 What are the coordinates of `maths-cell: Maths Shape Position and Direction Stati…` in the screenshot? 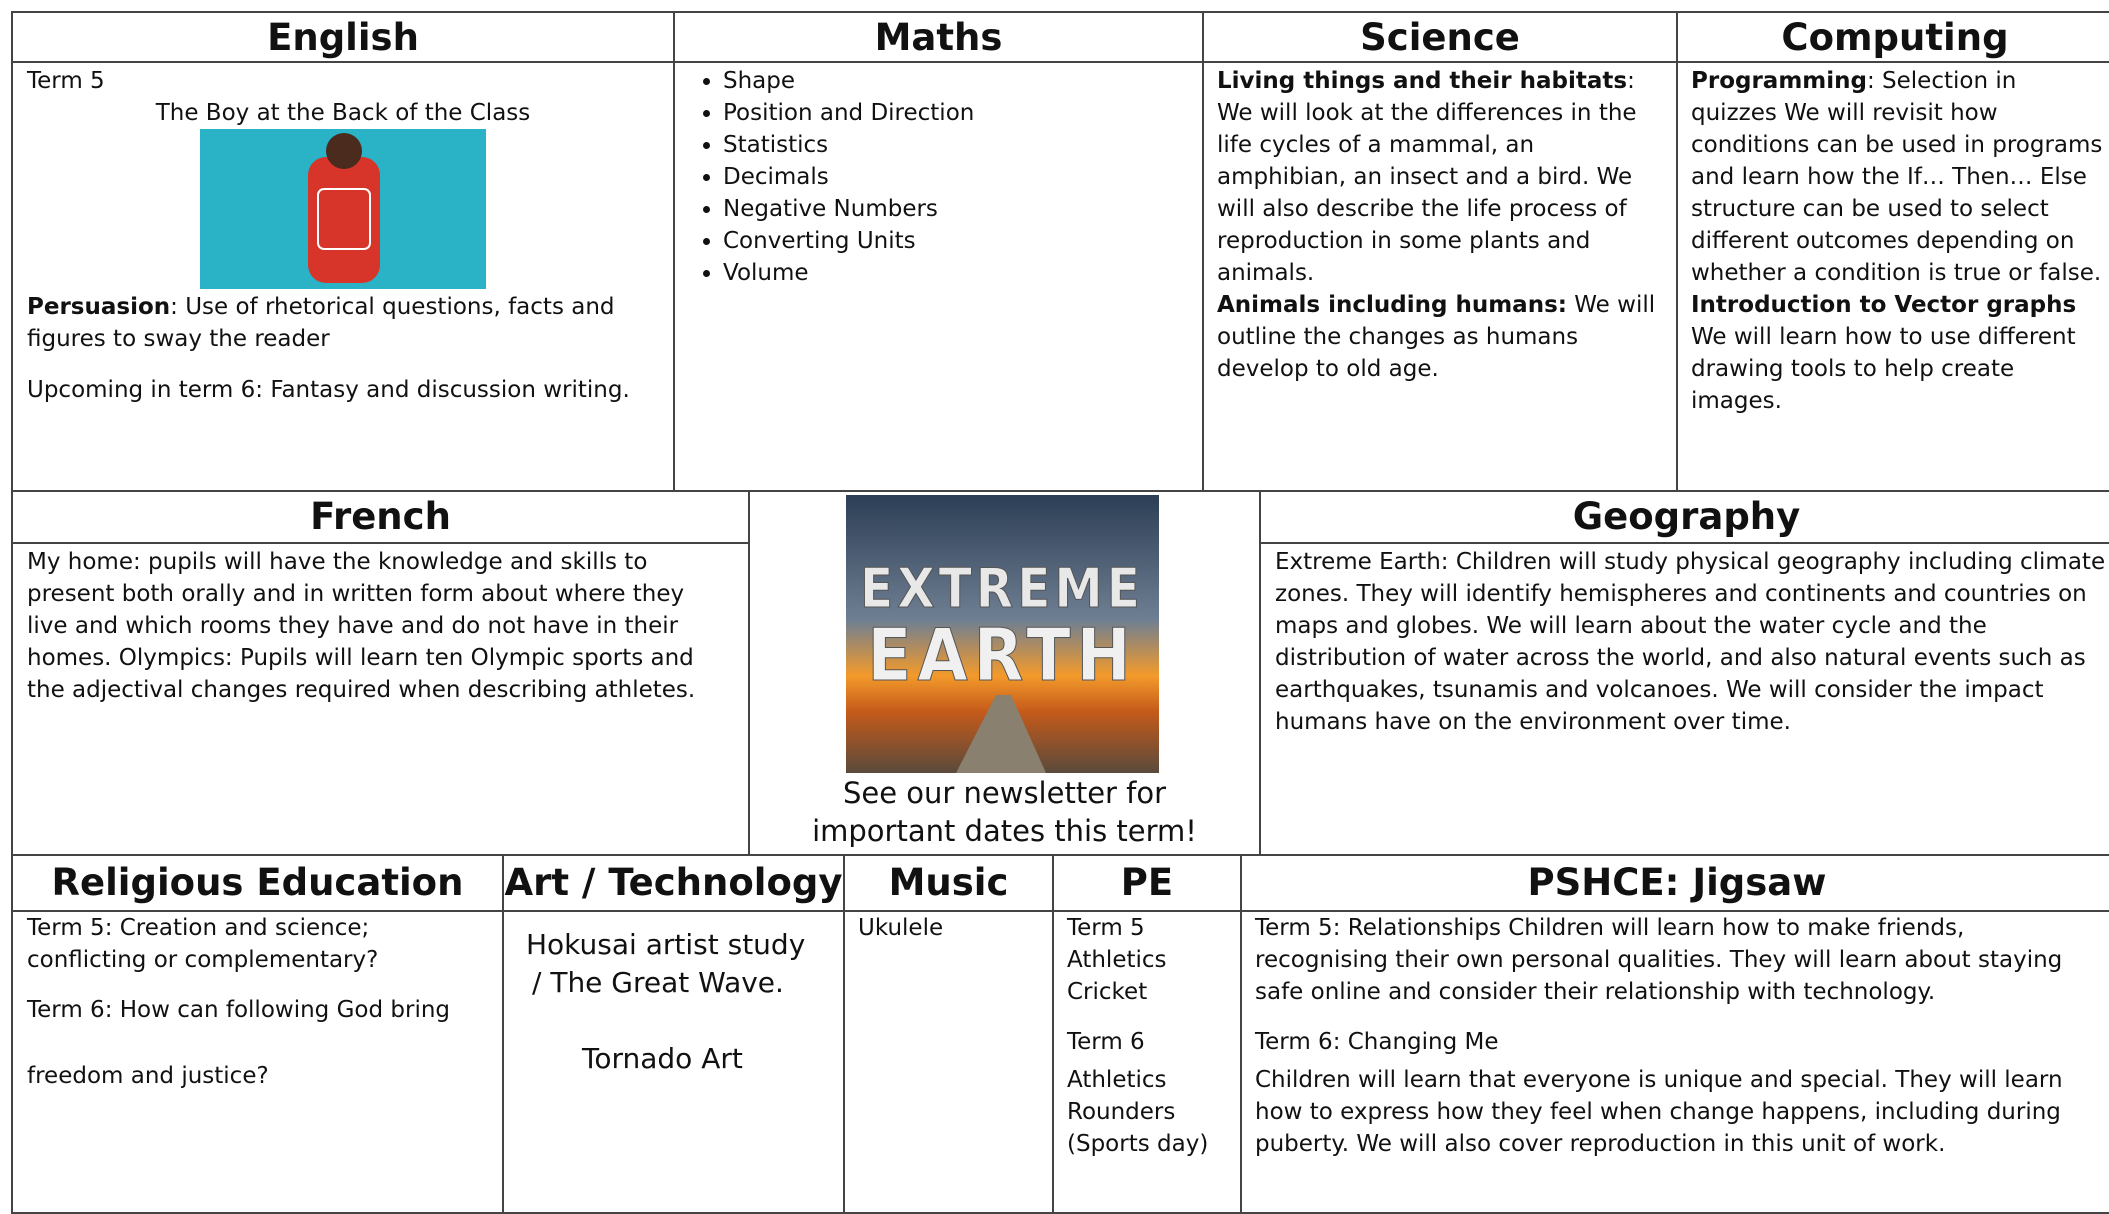 It's located at (938, 251).